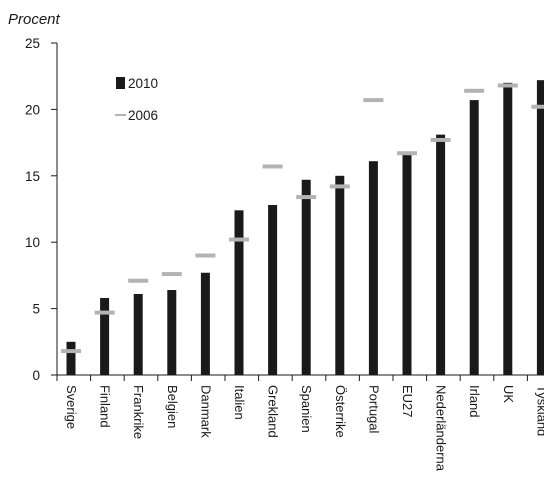 The height and width of the screenshot is (480, 544). What do you see at coordinates (105, 406) in the screenshot?
I see `category-label: Finland` at bounding box center [105, 406].